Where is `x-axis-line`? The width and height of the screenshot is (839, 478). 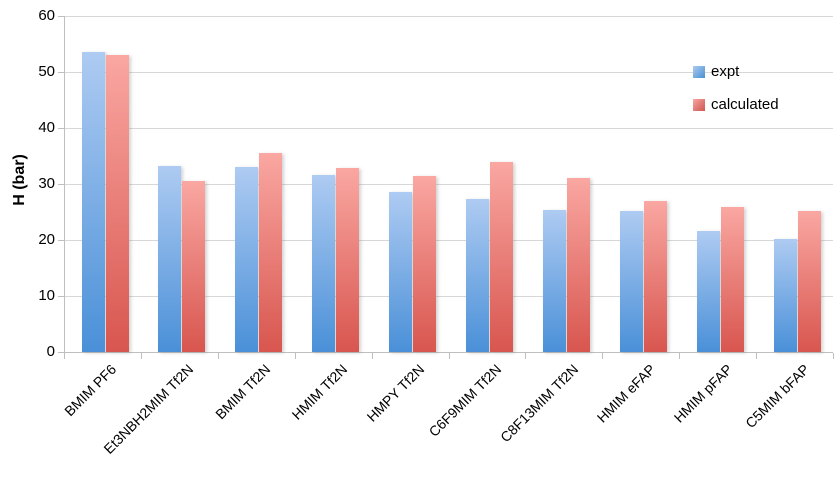
x-axis-line is located at coordinates (448, 352).